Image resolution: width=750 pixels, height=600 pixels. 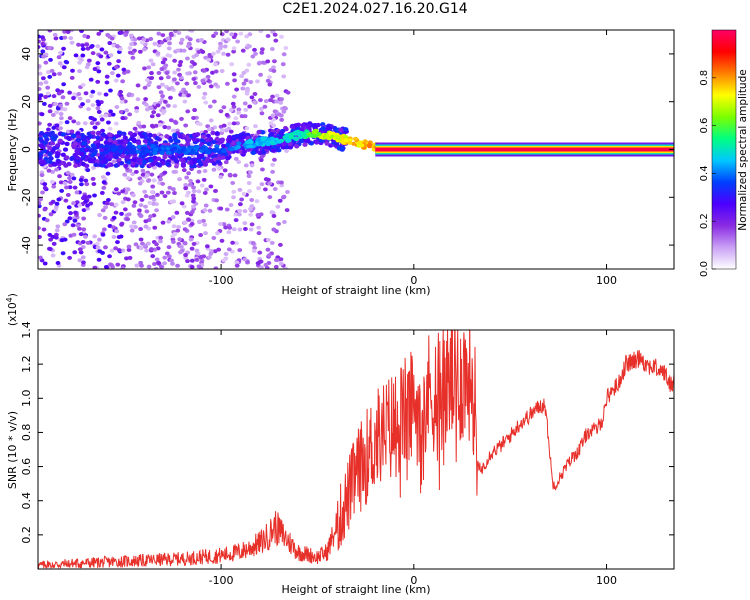 What do you see at coordinates (26, 54) in the screenshot?
I see `spectrogram-y-tick-label: 40` at bounding box center [26, 54].